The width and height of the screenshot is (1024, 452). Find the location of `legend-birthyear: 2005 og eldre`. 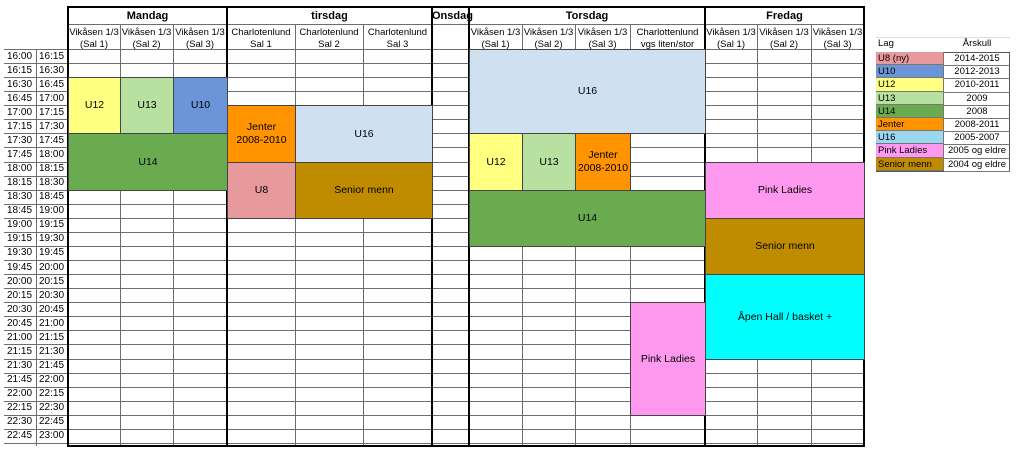

legend-birthyear: 2005 og eldre is located at coordinates (977, 151).